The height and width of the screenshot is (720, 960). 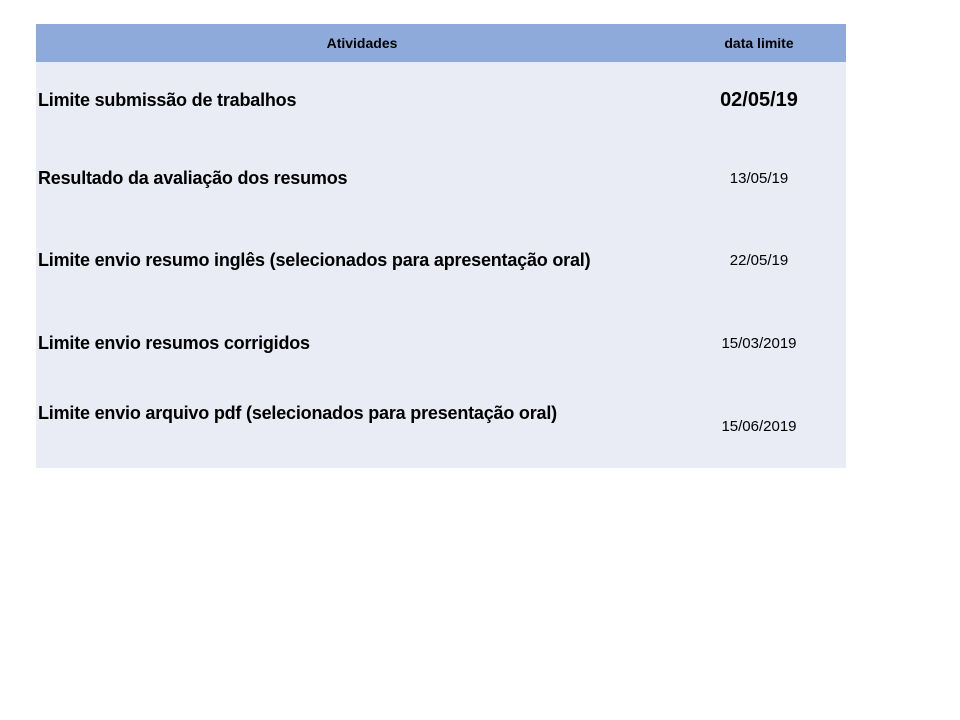 What do you see at coordinates (759, 178) in the screenshot?
I see `date-cell: 13/05/19` at bounding box center [759, 178].